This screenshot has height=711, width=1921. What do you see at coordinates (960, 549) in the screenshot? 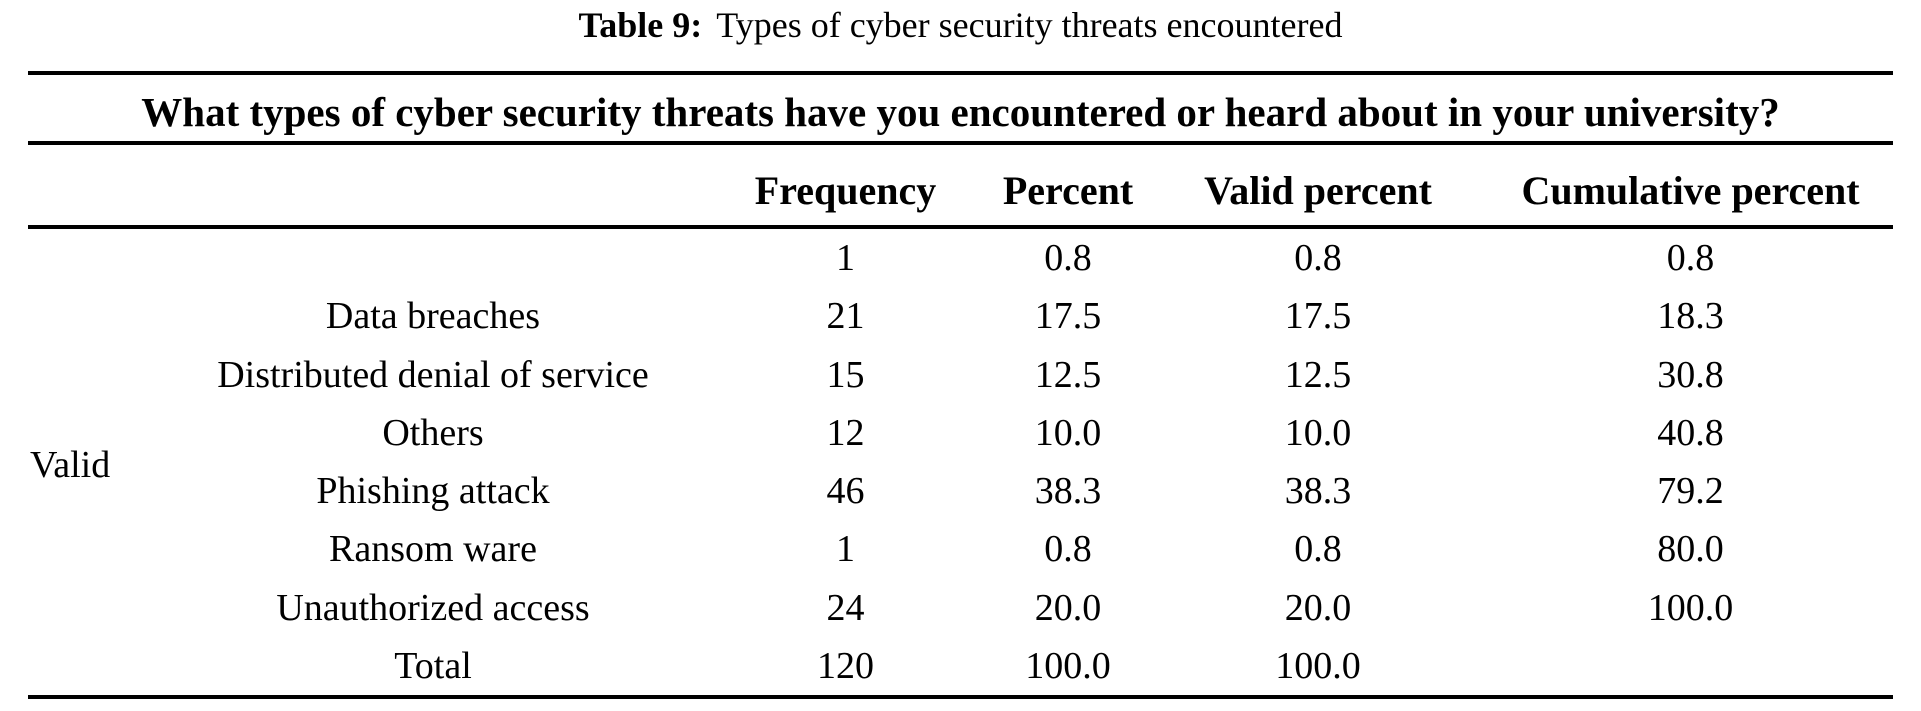
I see `table-row: Ransom ware 1 0.8 0.8 80.0` at bounding box center [960, 549].